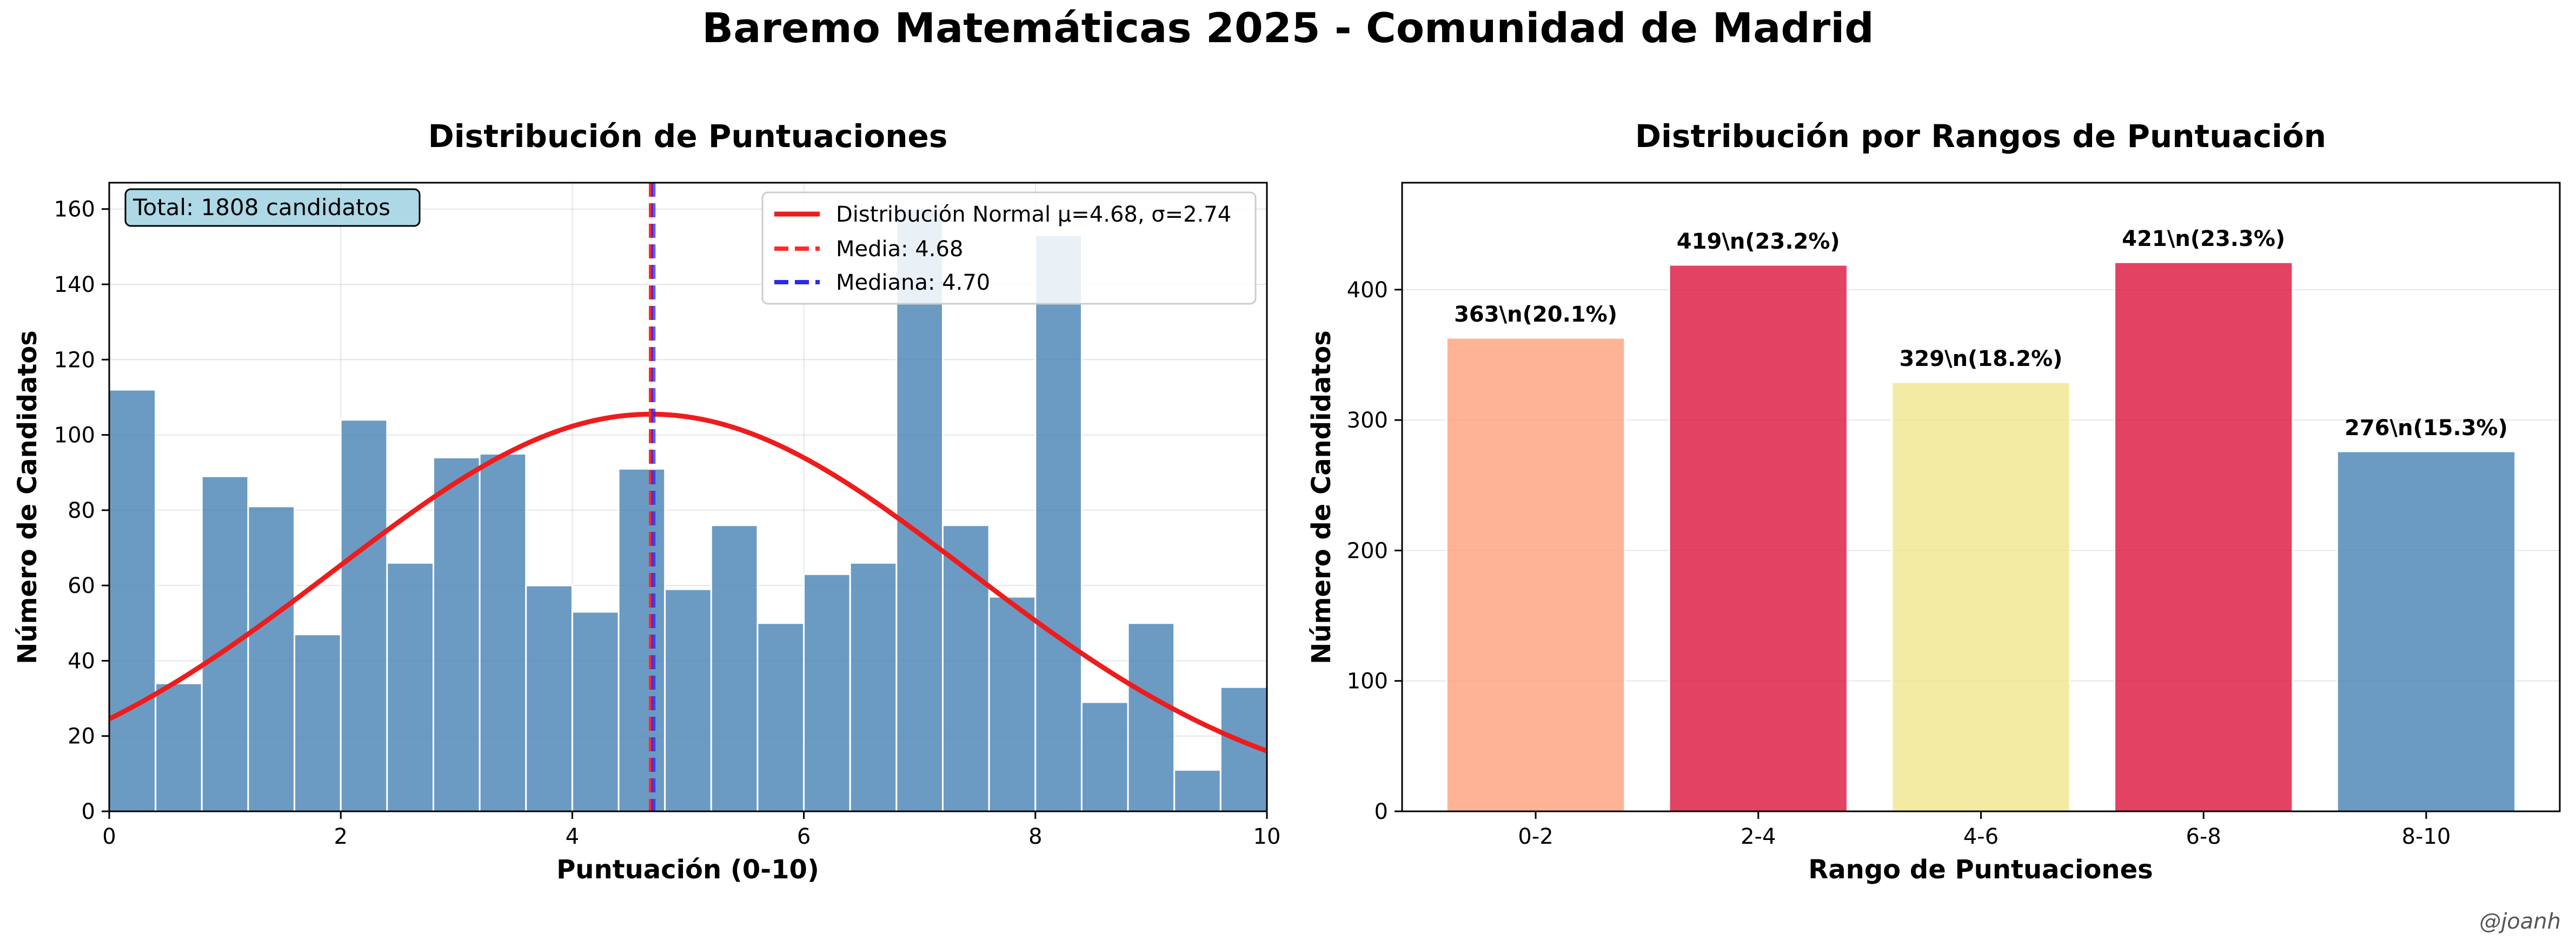  I want to click on x-tick-label: 6-8, so click(2203, 837).